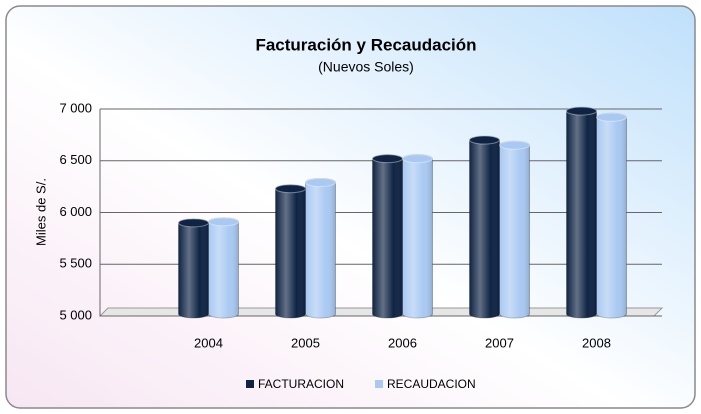 The width and height of the screenshot is (701, 414). What do you see at coordinates (208, 342) in the screenshot?
I see `x-tick-label: 2004` at bounding box center [208, 342].